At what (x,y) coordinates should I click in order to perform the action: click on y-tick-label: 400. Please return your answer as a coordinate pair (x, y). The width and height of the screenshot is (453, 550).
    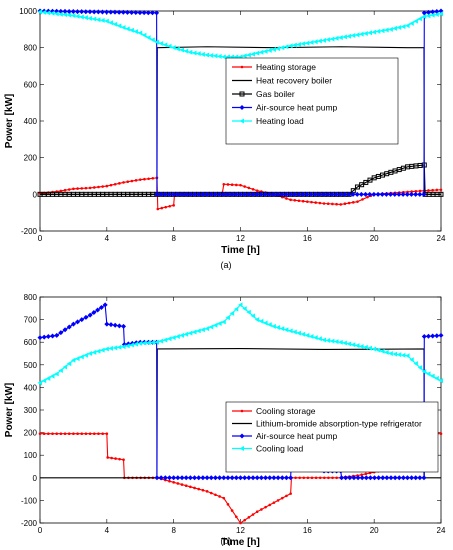
    Looking at the image, I should click on (31, 121).